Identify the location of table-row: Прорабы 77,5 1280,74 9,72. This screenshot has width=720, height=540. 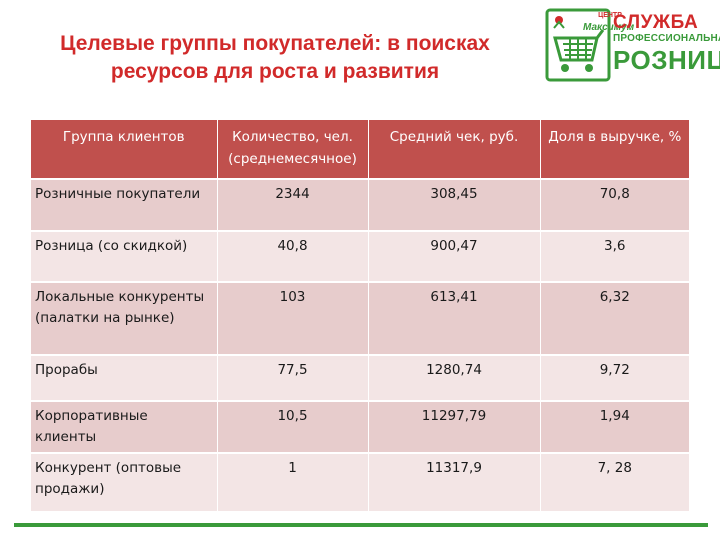
(360, 377).